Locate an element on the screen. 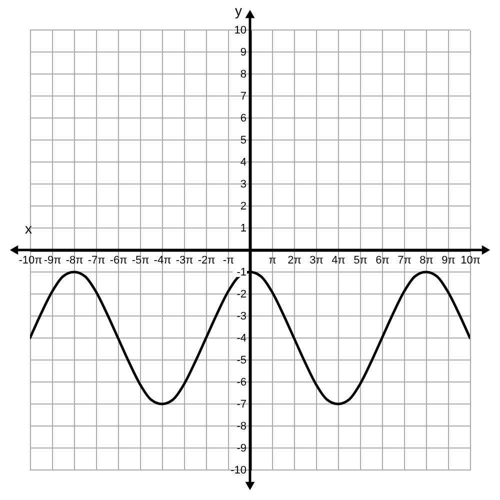 This screenshot has width=500, height=500. x-tick-label: 2π is located at coordinates (295, 260).